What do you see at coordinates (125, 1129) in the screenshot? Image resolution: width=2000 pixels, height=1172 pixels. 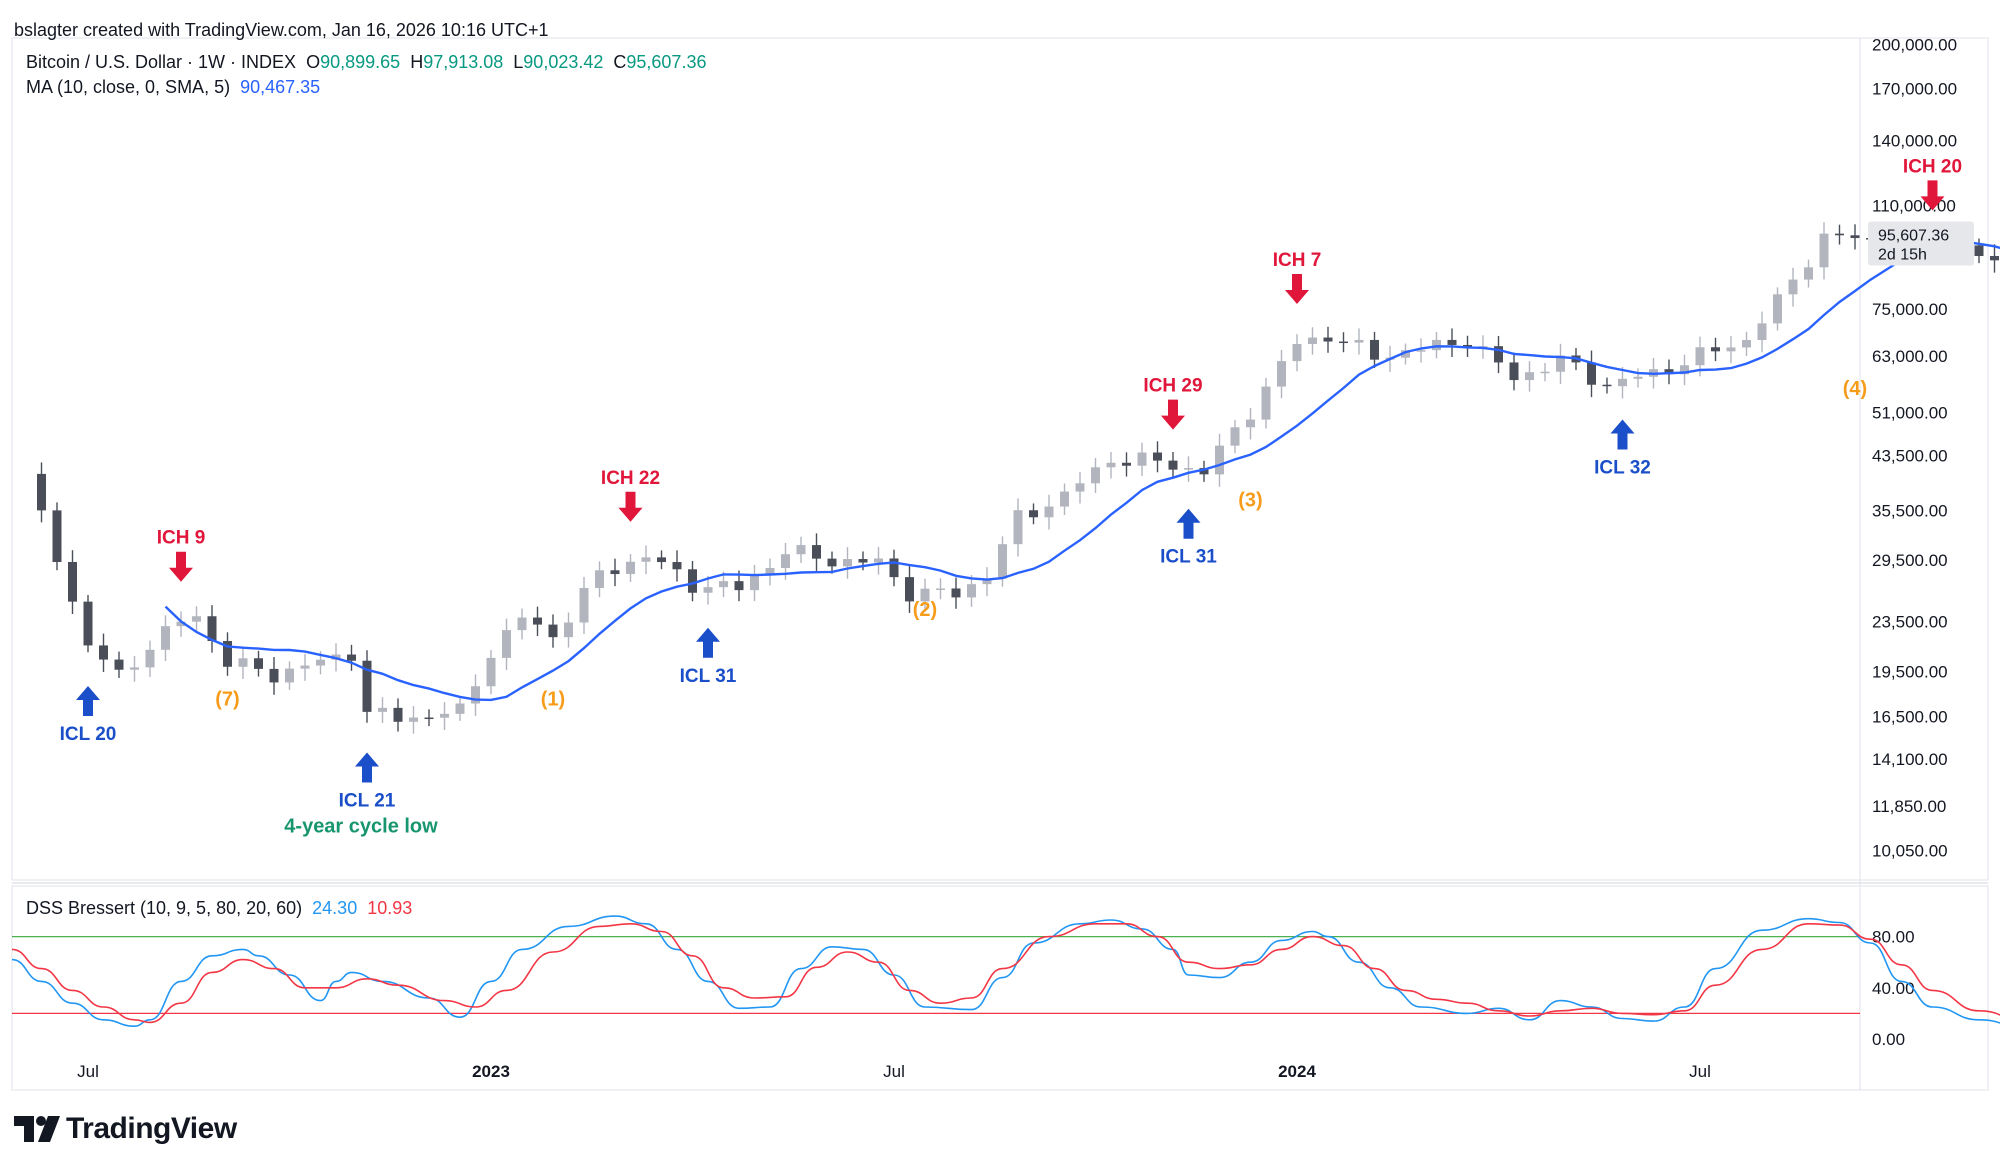 I see `tradingview-logo: TradingView` at bounding box center [125, 1129].